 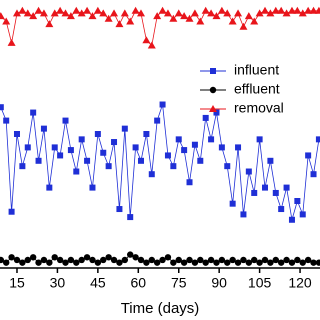 I want to click on x-axis-label: Time (days), so click(x=160, y=308).